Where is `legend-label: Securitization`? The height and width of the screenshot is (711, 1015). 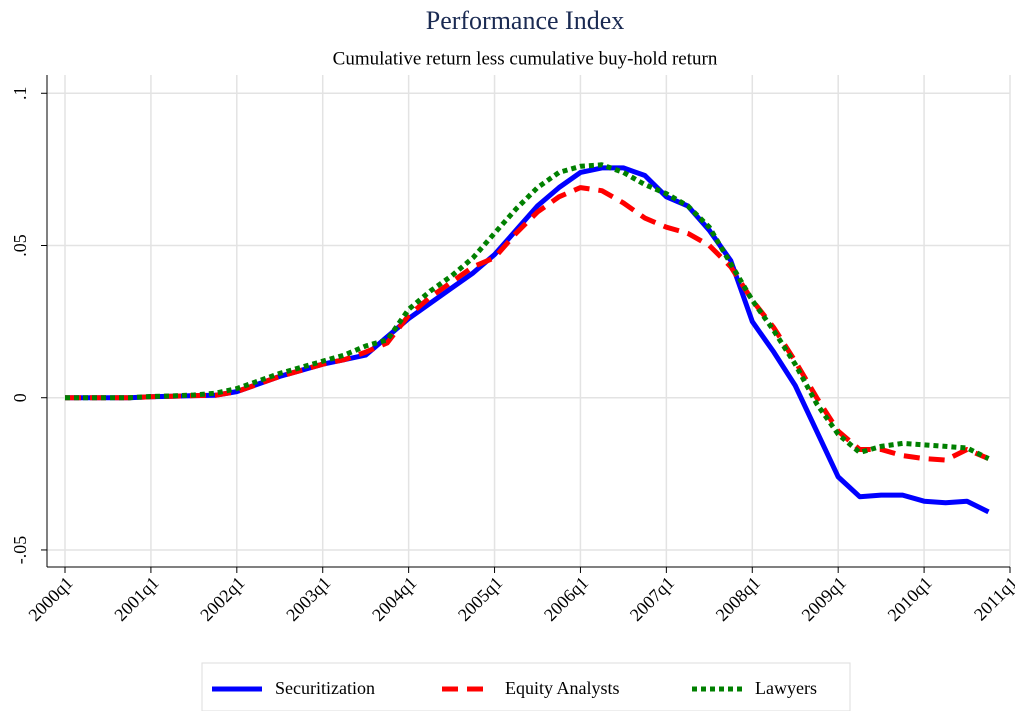
legend-label: Securitization is located at coordinates (325, 688).